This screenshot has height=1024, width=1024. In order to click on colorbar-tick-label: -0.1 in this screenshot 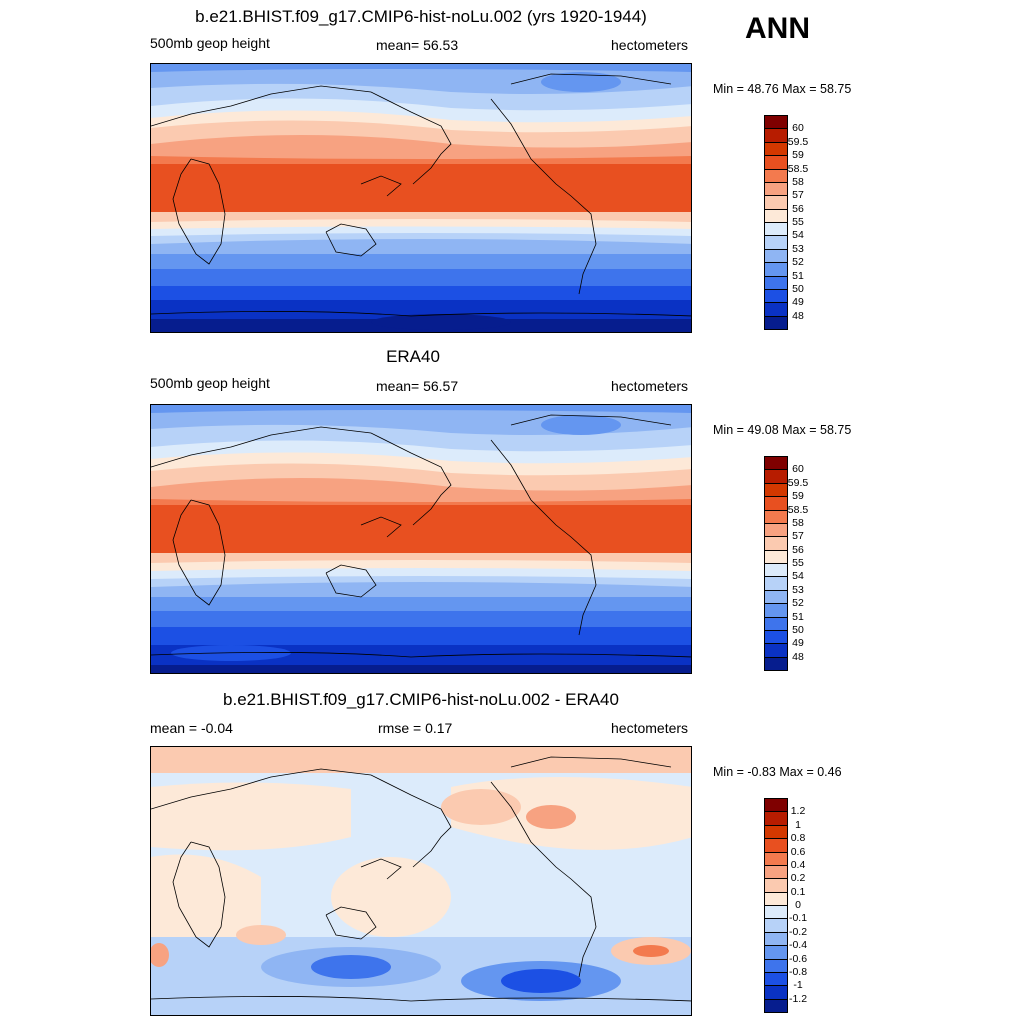, I will do `click(798, 918)`.